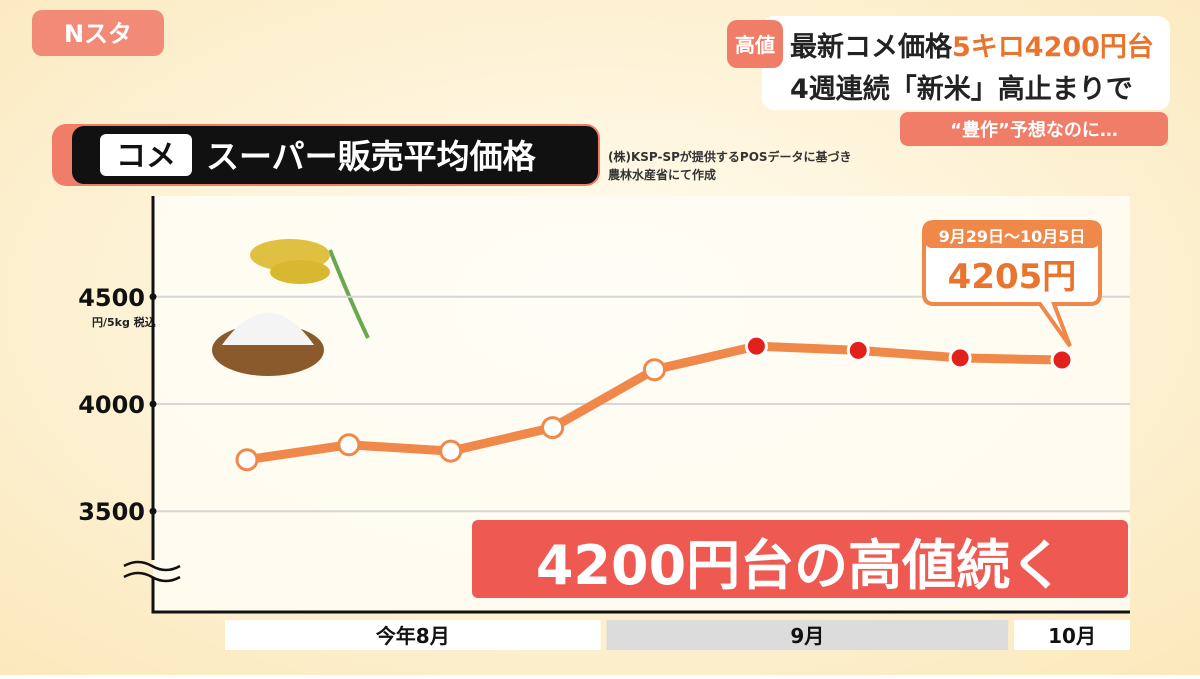 This screenshot has height=679, width=1200. I want to click on sub-box, so click(1034, 129).